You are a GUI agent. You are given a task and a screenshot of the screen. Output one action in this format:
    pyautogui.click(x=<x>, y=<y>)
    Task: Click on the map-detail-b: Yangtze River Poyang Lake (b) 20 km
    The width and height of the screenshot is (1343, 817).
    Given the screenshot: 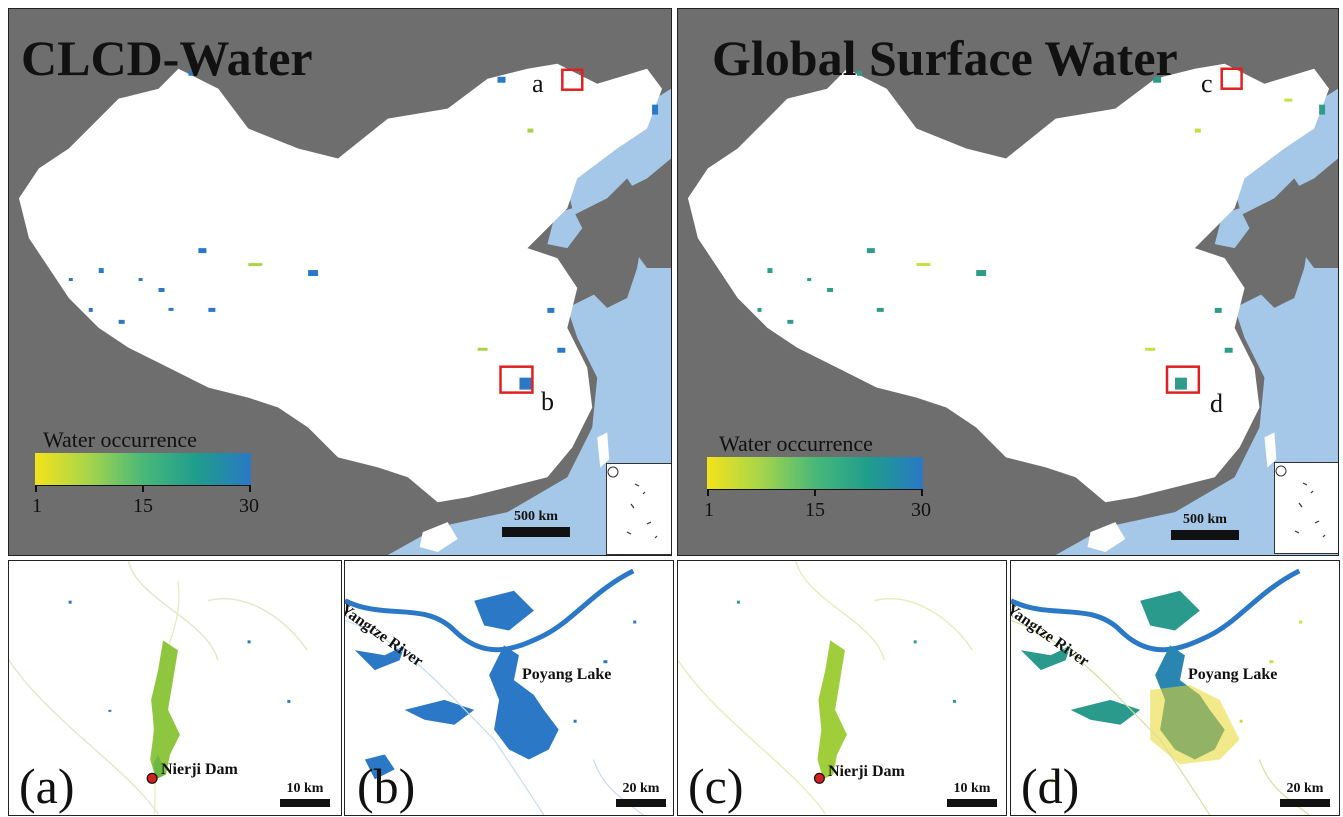 What is the action you would take?
    pyautogui.click(x=509, y=688)
    